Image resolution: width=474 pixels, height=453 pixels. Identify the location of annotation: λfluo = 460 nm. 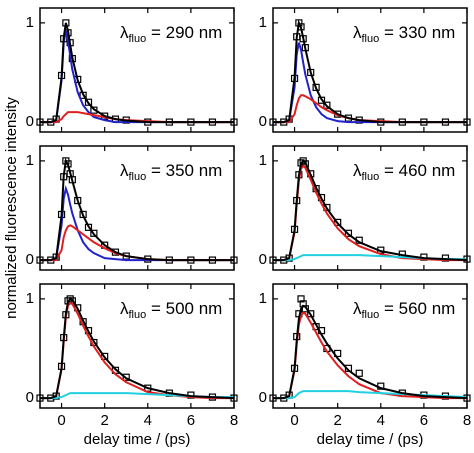
(404, 171).